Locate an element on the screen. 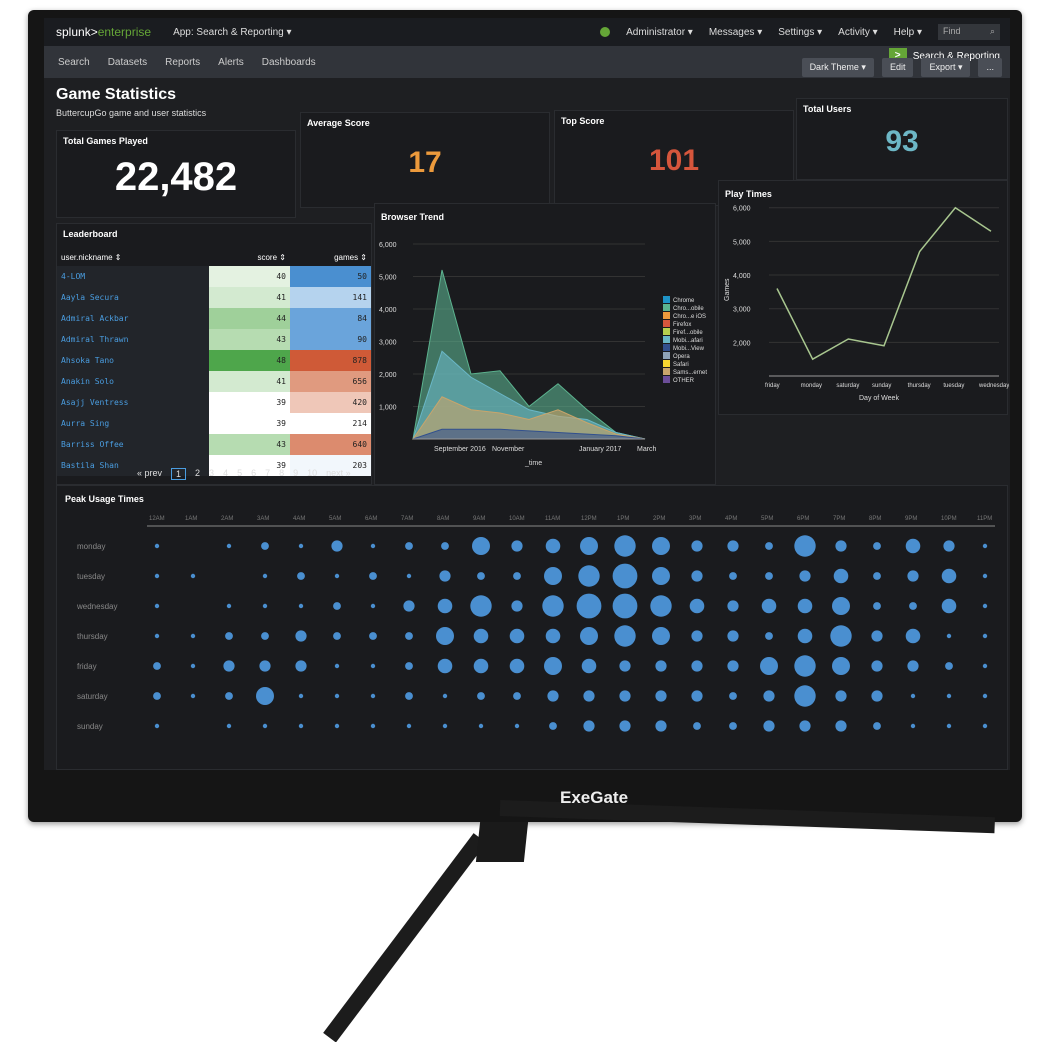  score-cell: 48 is located at coordinates (249, 360).